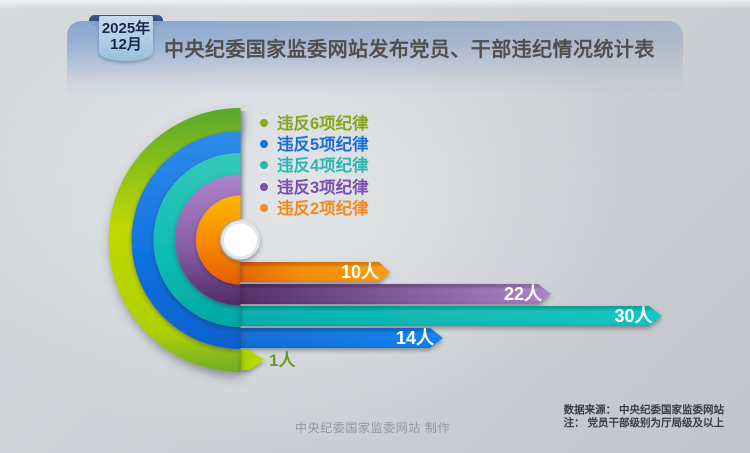 The width and height of the screenshot is (750, 453). What do you see at coordinates (360, 272) in the screenshot?
I see `svg-text: 10人` at bounding box center [360, 272].